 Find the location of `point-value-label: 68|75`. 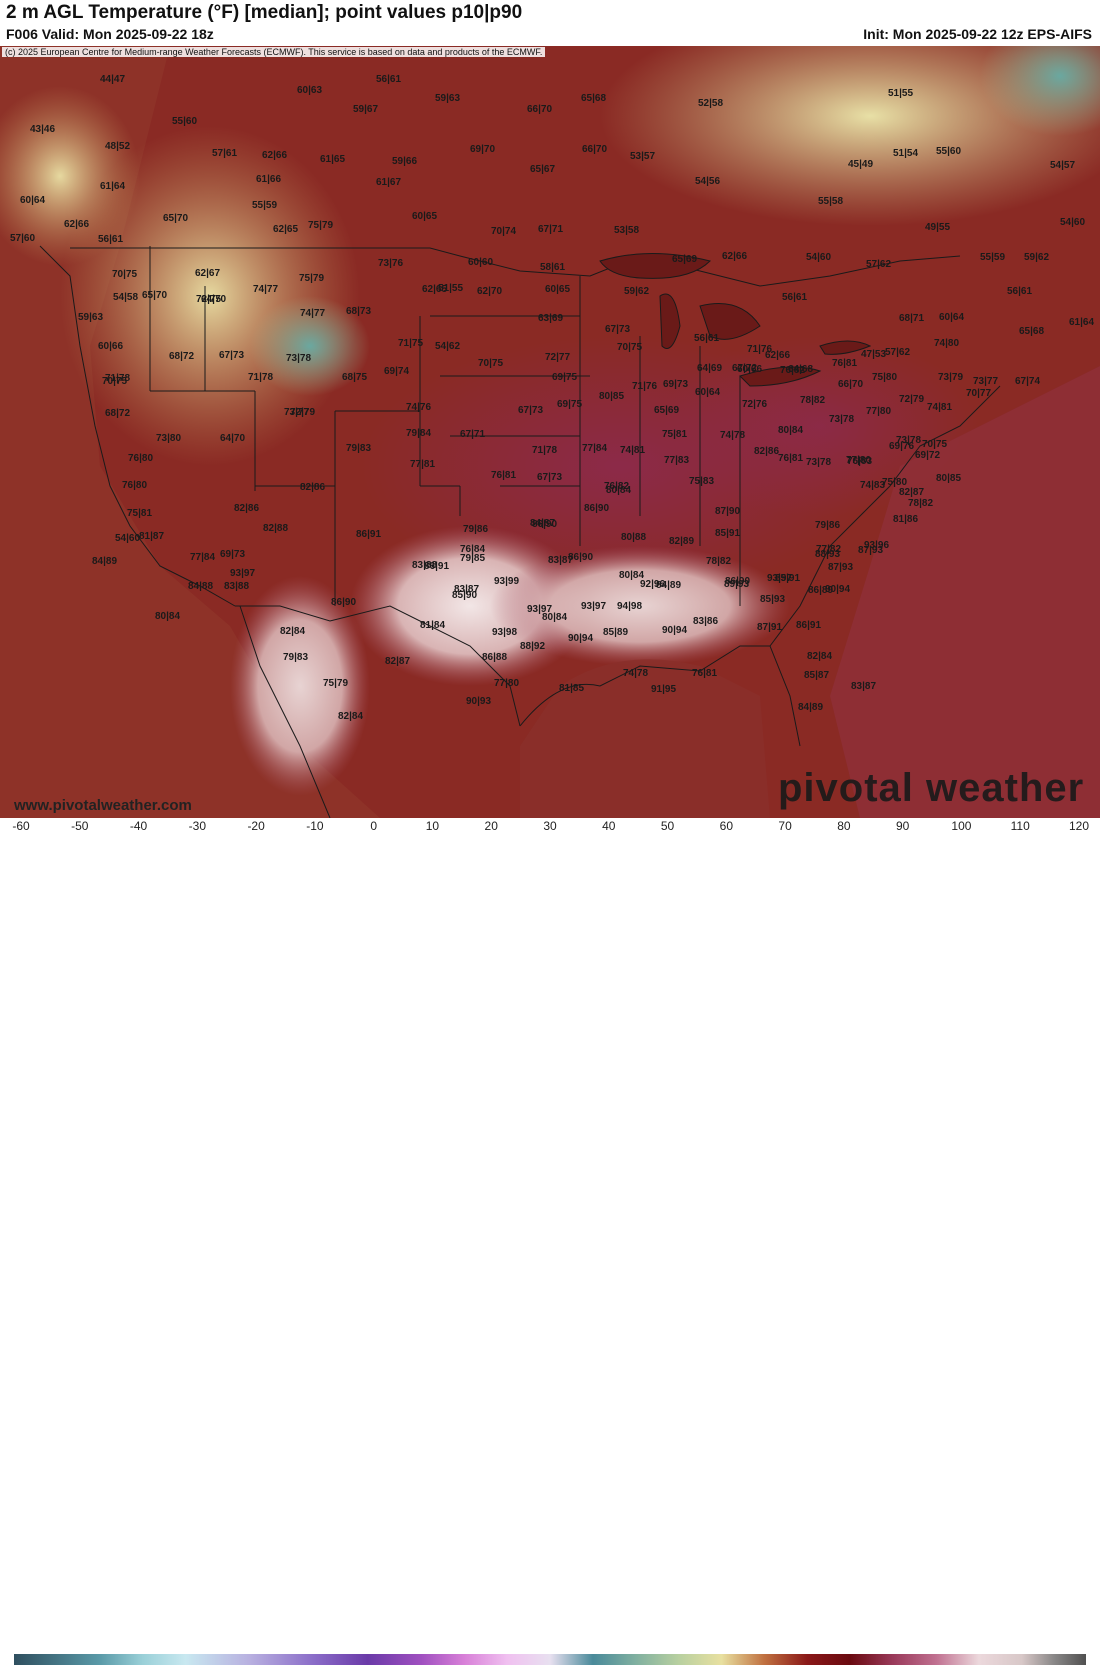

point-value-label: 68|75 is located at coordinates (354, 377).